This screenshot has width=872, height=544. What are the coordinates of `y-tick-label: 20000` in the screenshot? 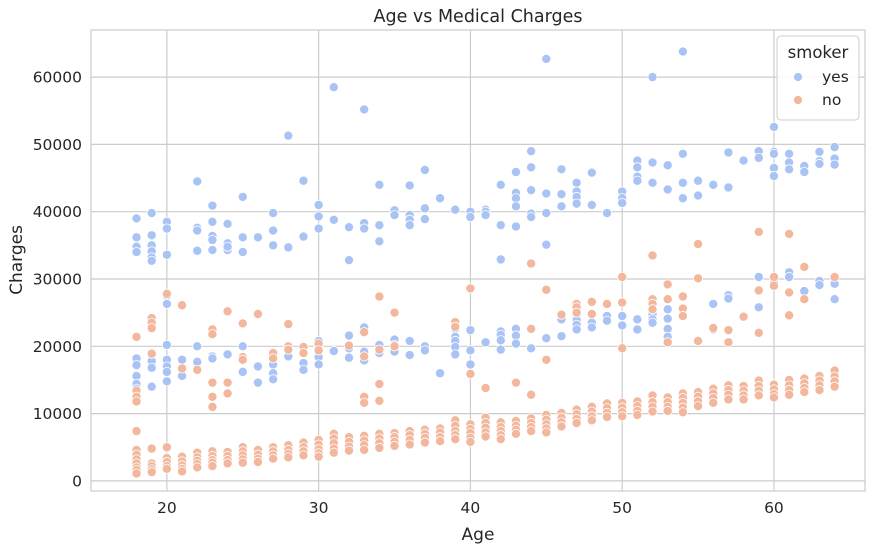 It's located at (57, 347).